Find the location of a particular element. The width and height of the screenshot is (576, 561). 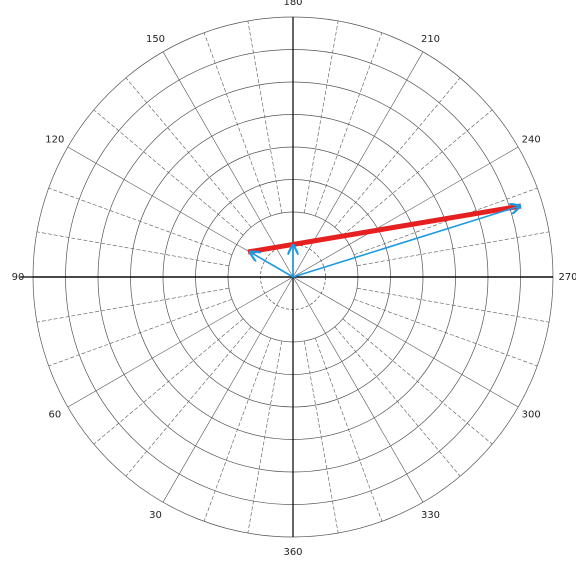

angle-label: 270 is located at coordinates (567, 277).